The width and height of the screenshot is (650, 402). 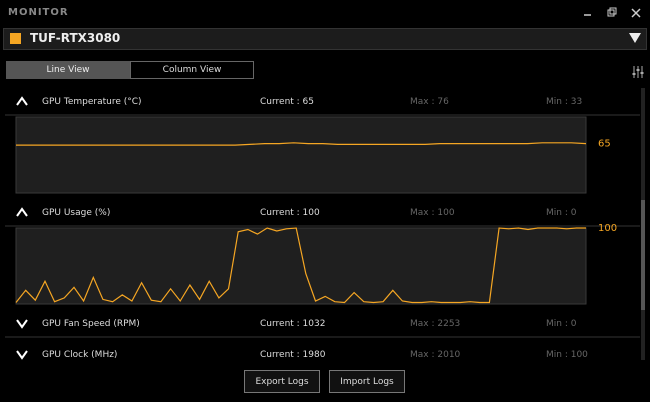 I want to click on min-value: Min : 33, so click(x=564, y=102).